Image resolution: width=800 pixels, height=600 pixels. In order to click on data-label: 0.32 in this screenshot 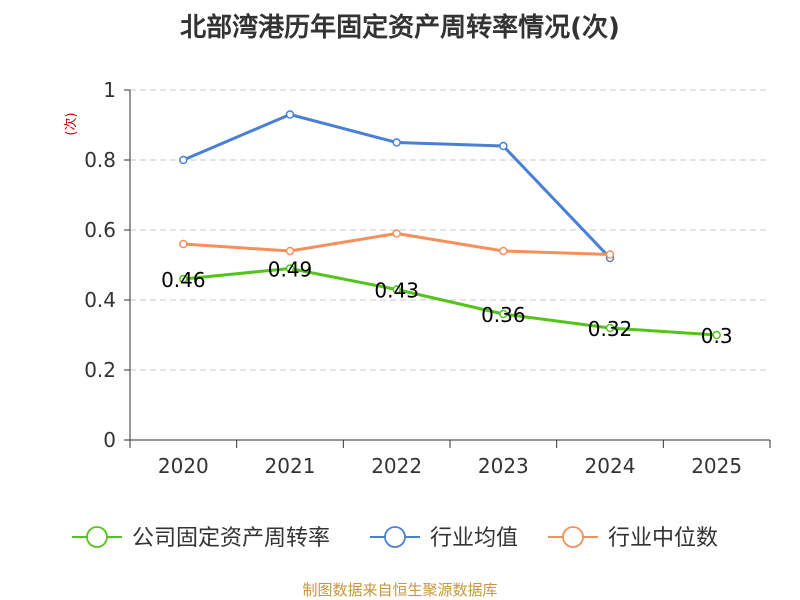, I will do `click(610, 329)`.